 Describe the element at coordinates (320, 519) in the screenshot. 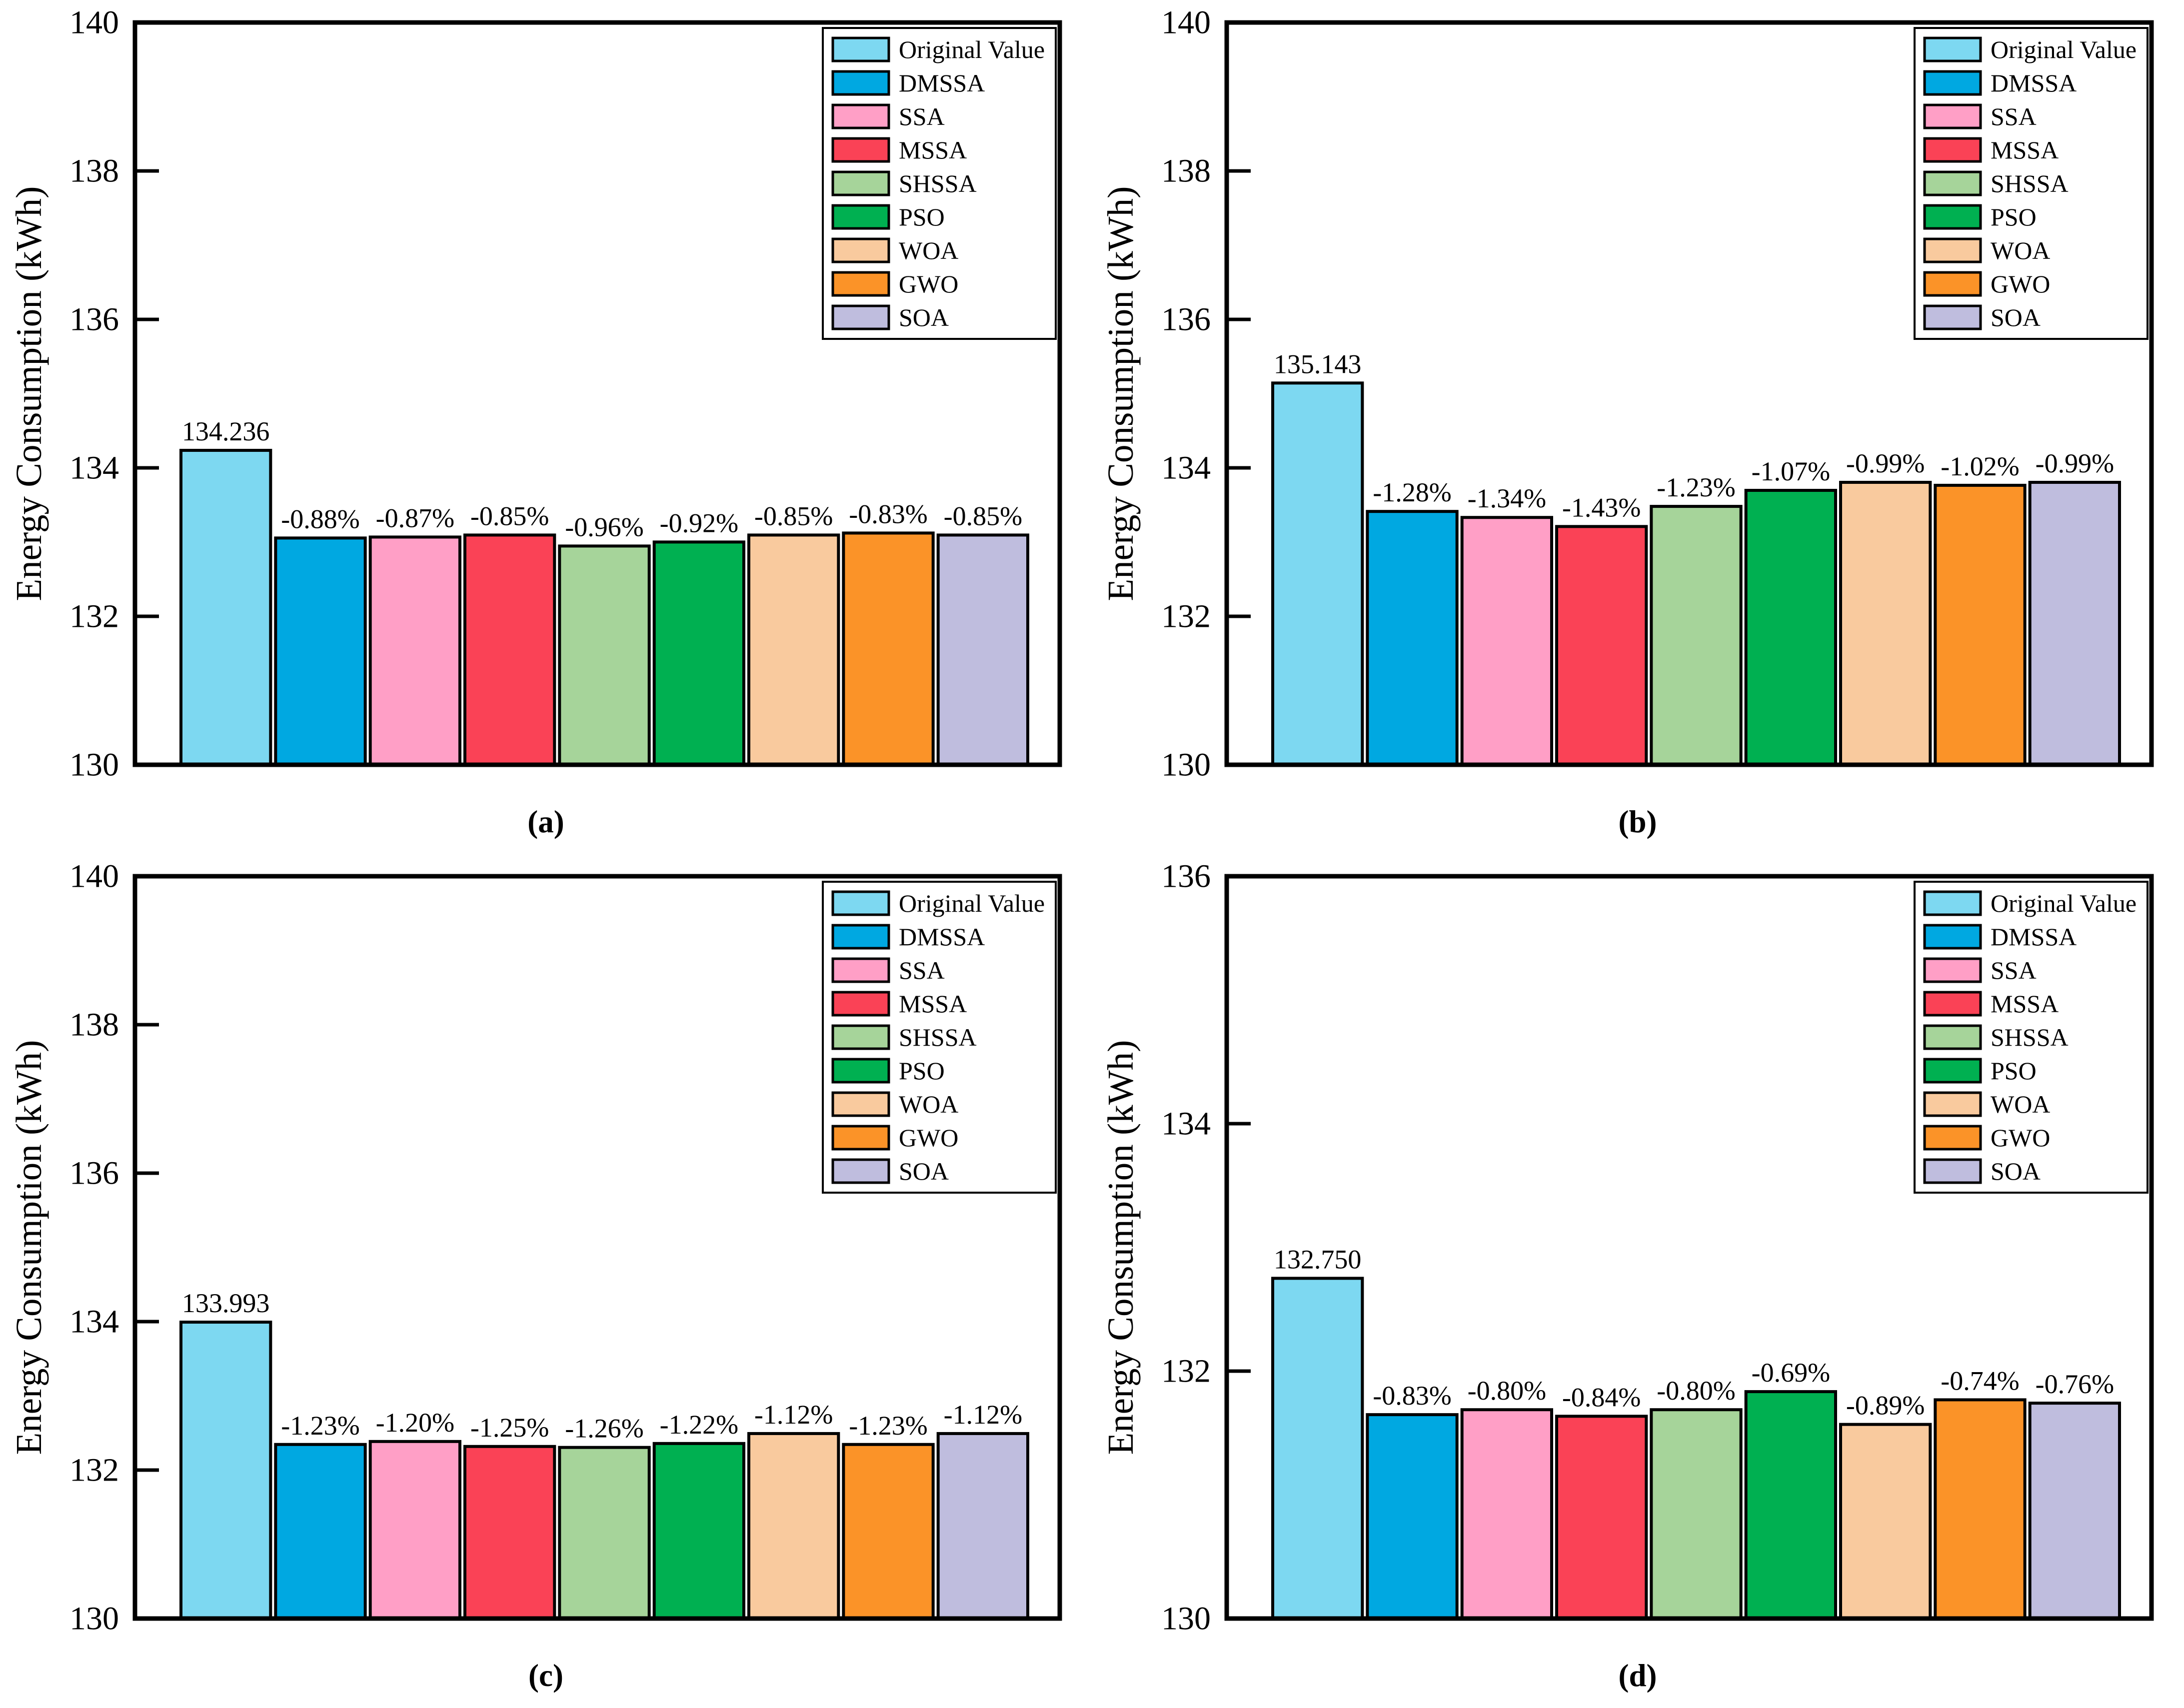

I see `bar-label: -0.88%` at that location.